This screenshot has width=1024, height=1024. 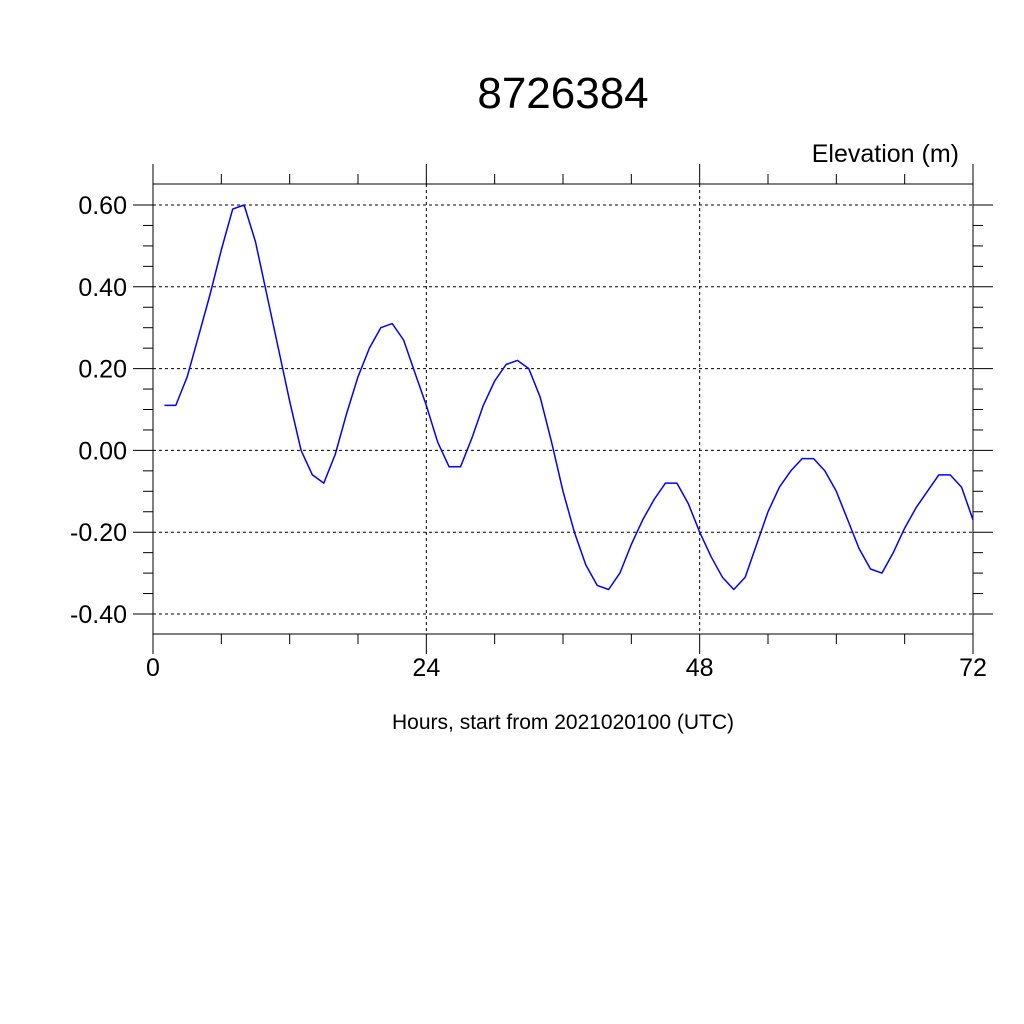 I want to click on y-tick-label: 0.40, so click(x=102, y=288).